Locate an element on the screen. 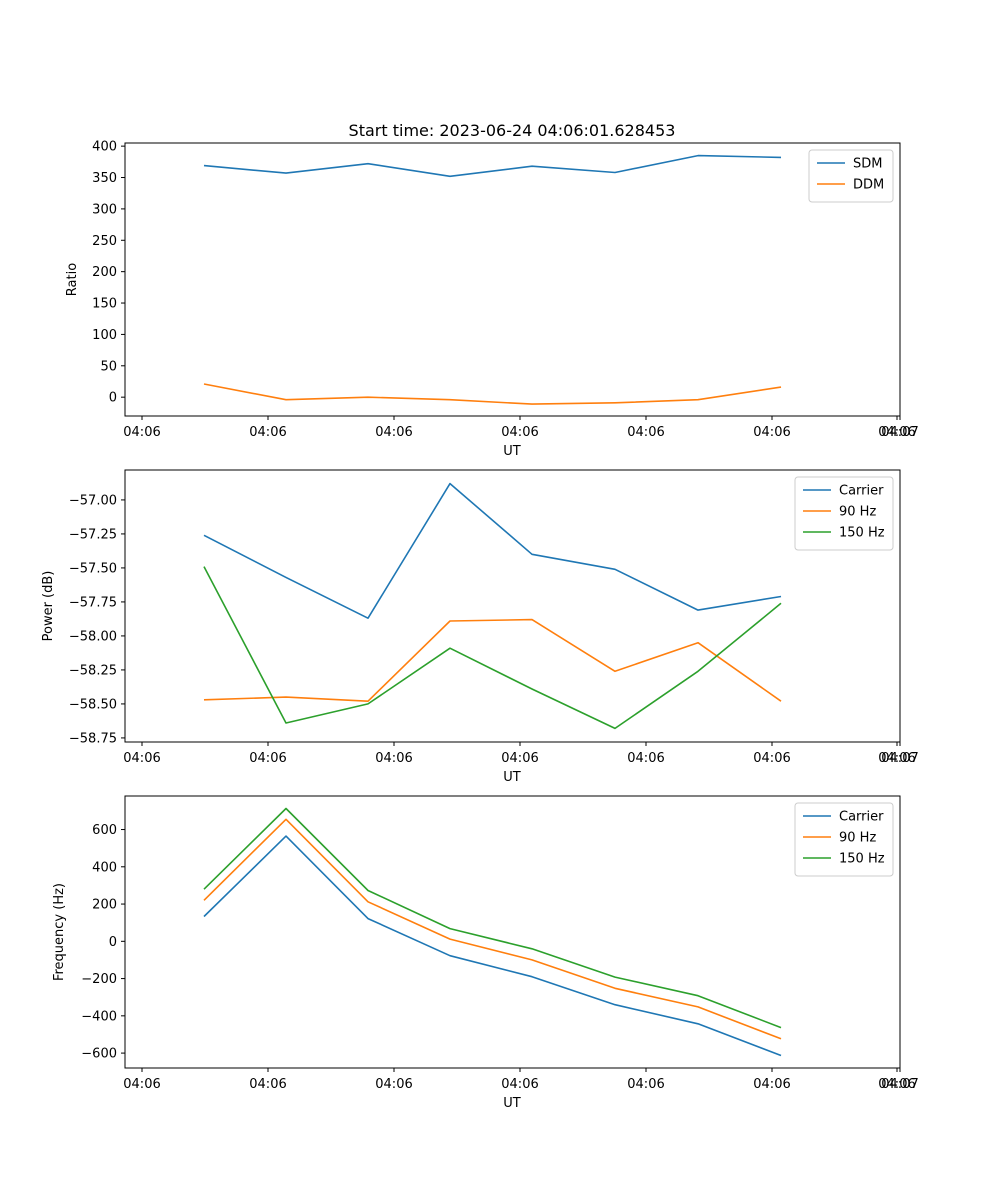  y-tick-label: −57.50 is located at coordinates (93, 568).